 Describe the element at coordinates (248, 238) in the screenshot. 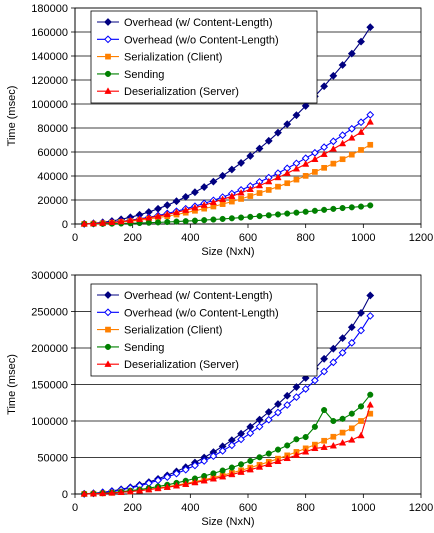

I see `x-tick-label: 600` at that location.